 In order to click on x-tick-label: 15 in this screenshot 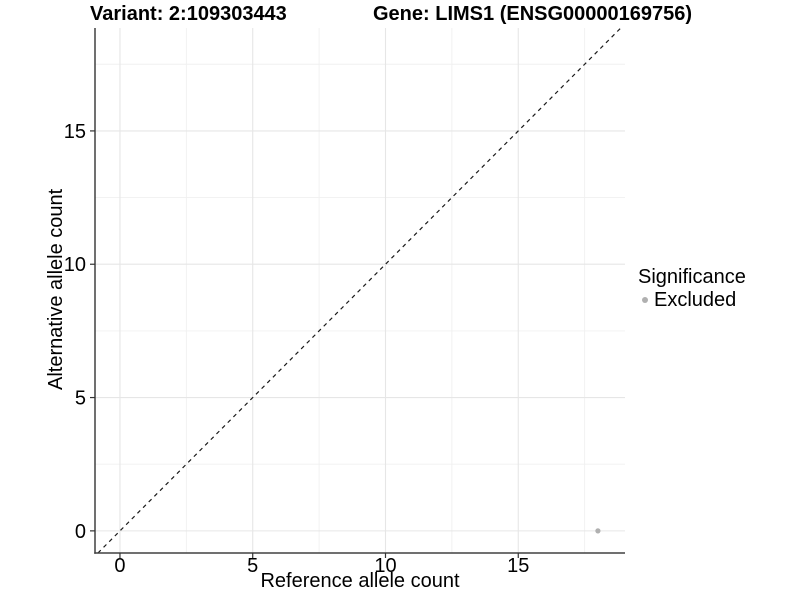, I will do `click(518, 566)`.